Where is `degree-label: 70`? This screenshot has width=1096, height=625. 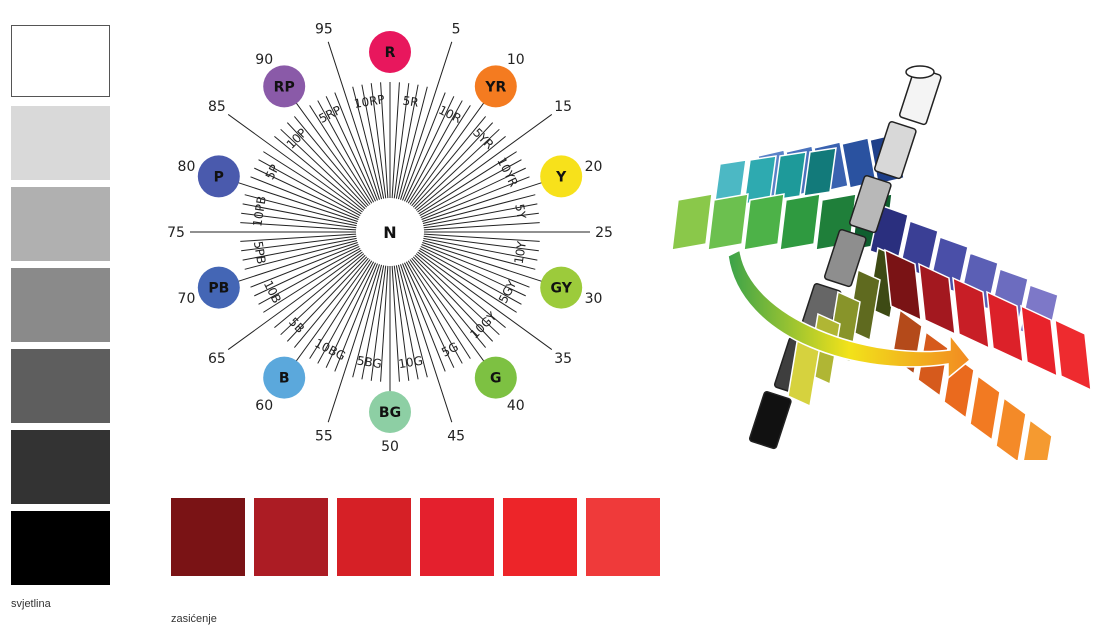
degree-label: 70 is located at coordinates (187, 299).